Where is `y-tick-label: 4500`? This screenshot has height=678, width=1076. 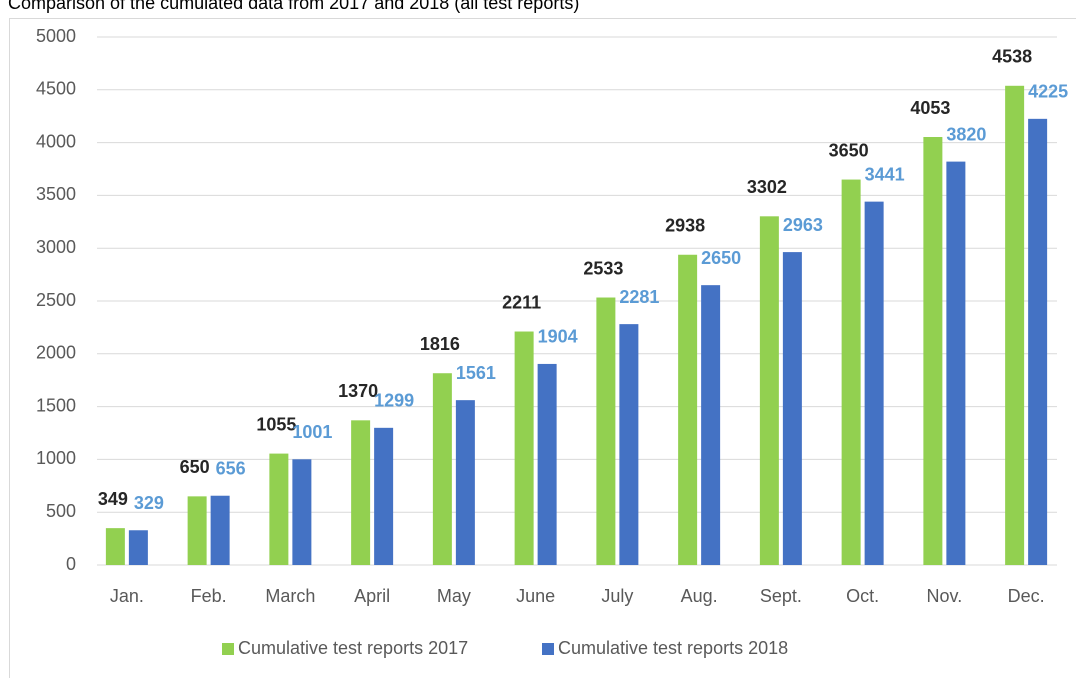
y-tick-label: 4500 is located at coordinates (56, 89).